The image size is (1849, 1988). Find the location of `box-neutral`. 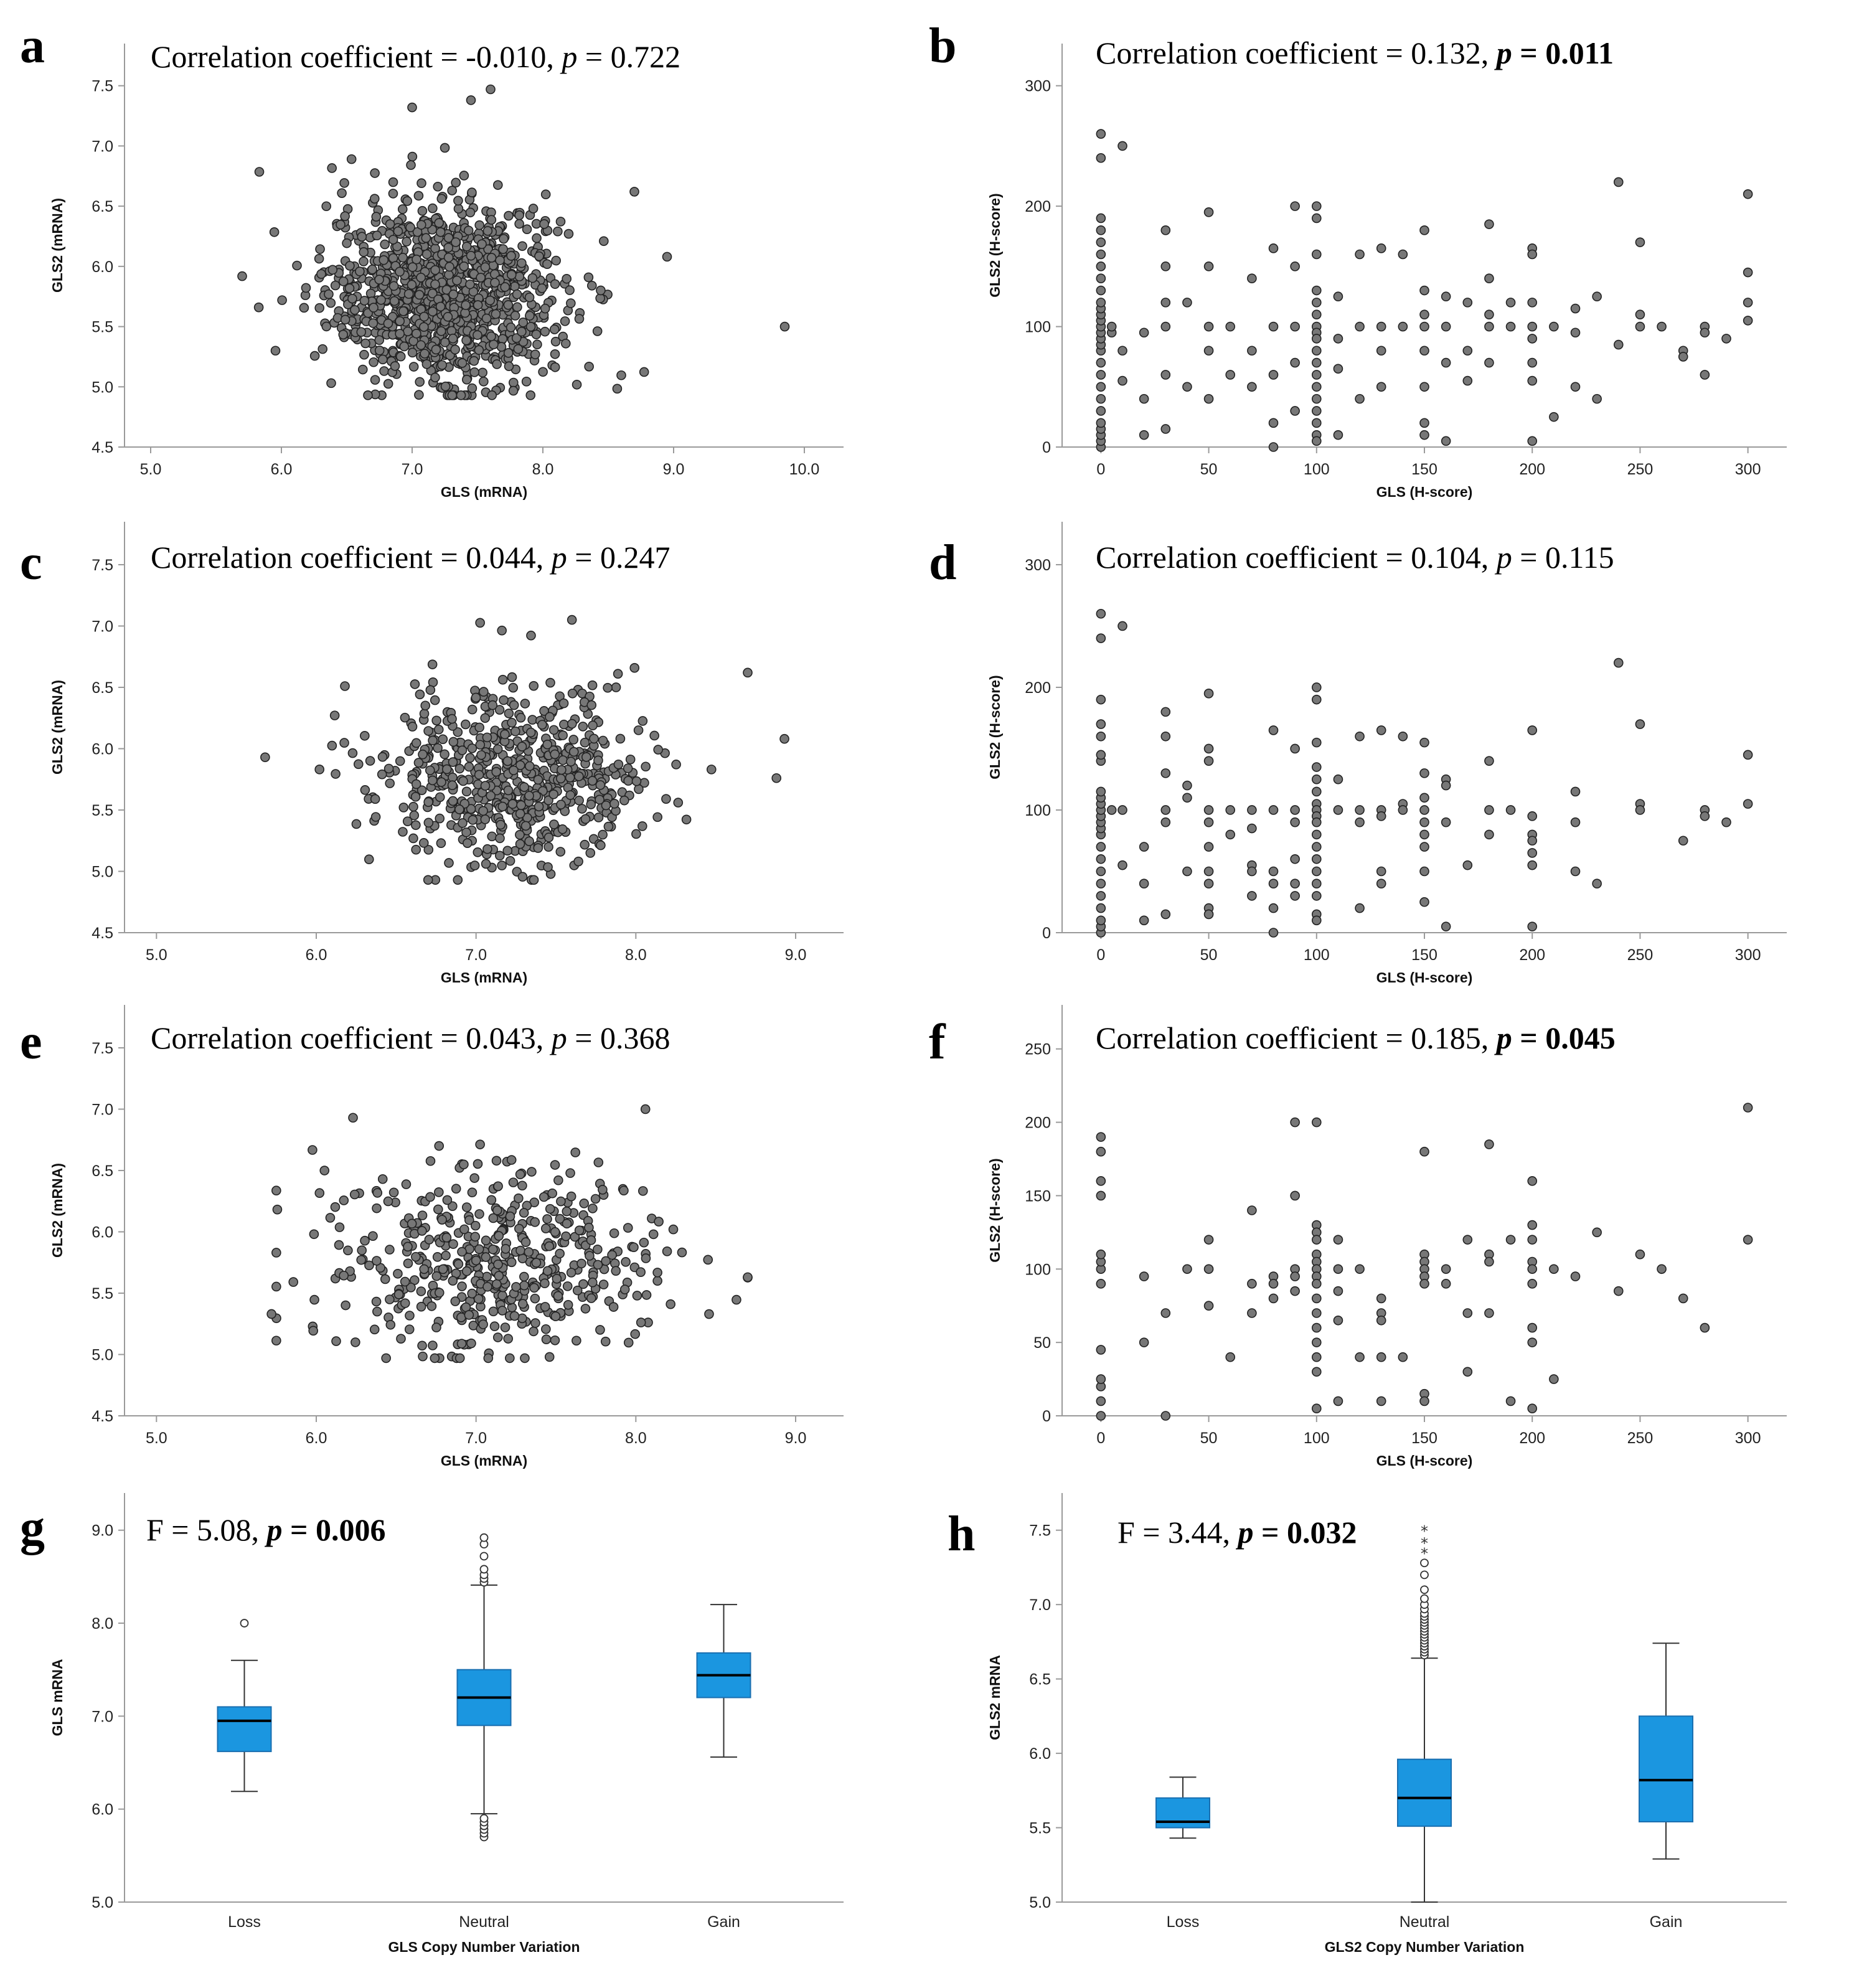

box-neutral is located at coordinates (484, 1687).